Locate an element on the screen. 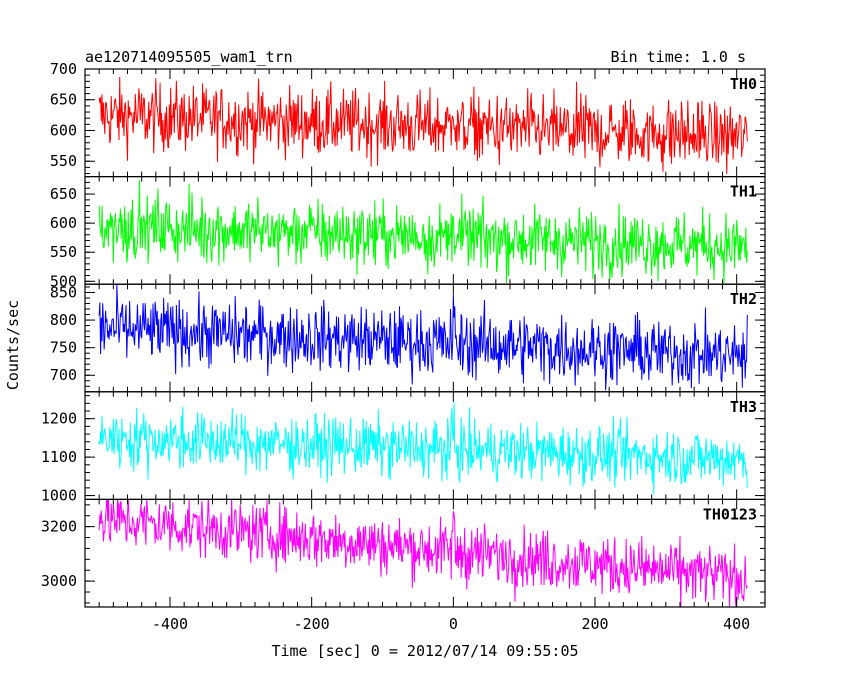 Image resolution: width=850 pixels, height=680 pixels. panel-label-th3: TH3 is located at coordinates (743, 407).